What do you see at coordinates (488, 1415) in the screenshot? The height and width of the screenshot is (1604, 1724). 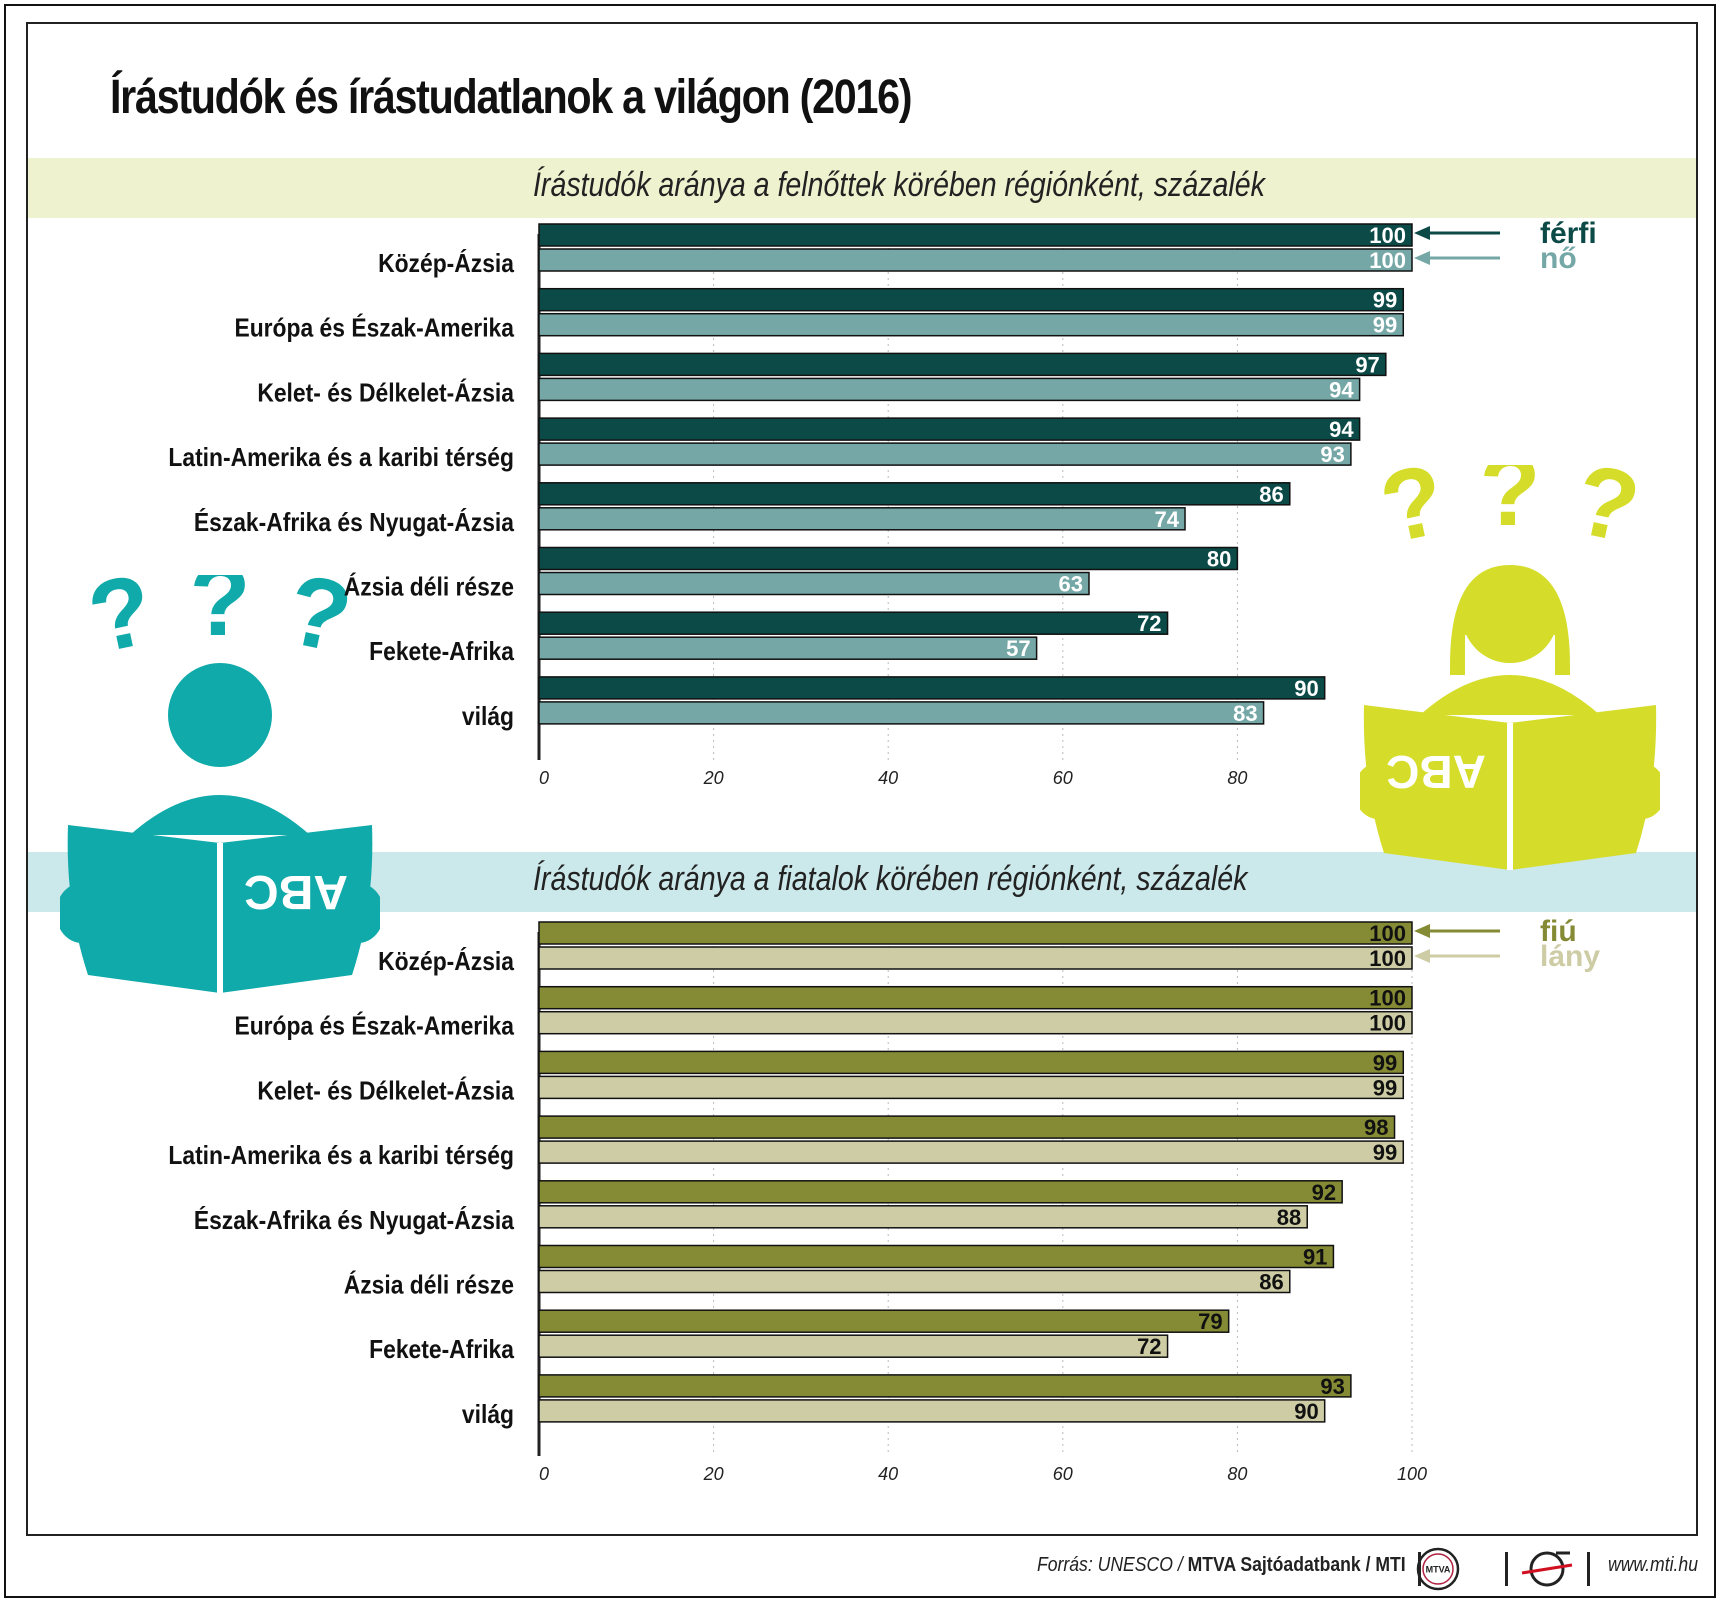 I see `category-label-youth: világ` at bounding box center [488, 1415].